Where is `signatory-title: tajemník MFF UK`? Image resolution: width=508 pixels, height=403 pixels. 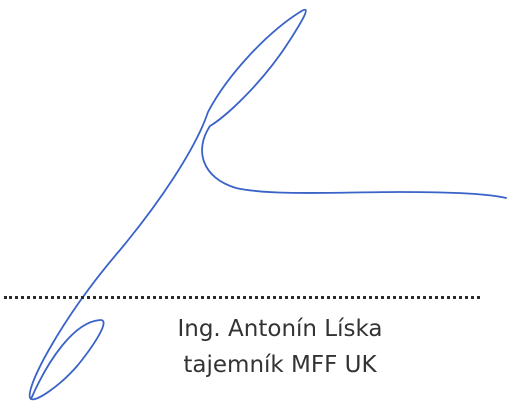 signatory-title: tajemník MFF UK is located at coordinates (280, 365).